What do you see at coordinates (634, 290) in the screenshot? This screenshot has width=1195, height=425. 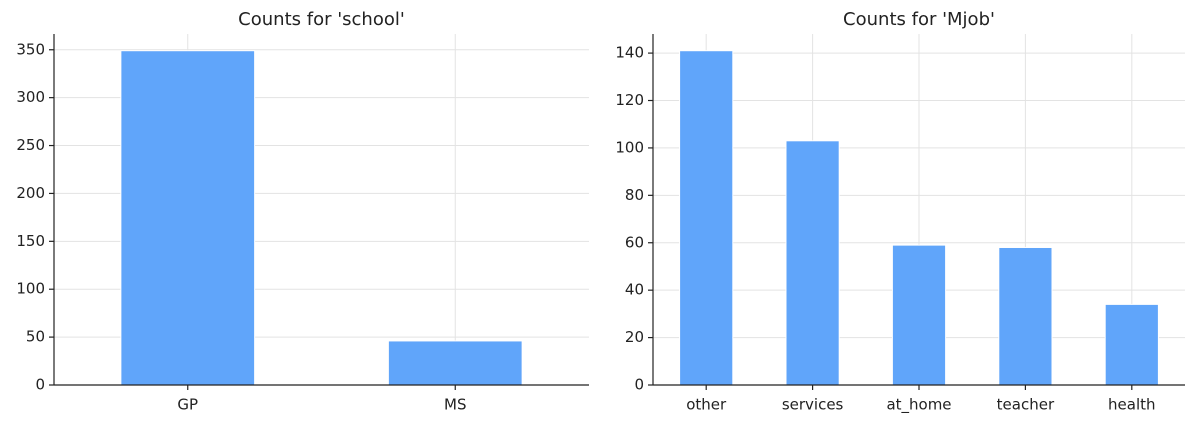 I see `y-tick-label: 40` at bounding box center [634, 290].